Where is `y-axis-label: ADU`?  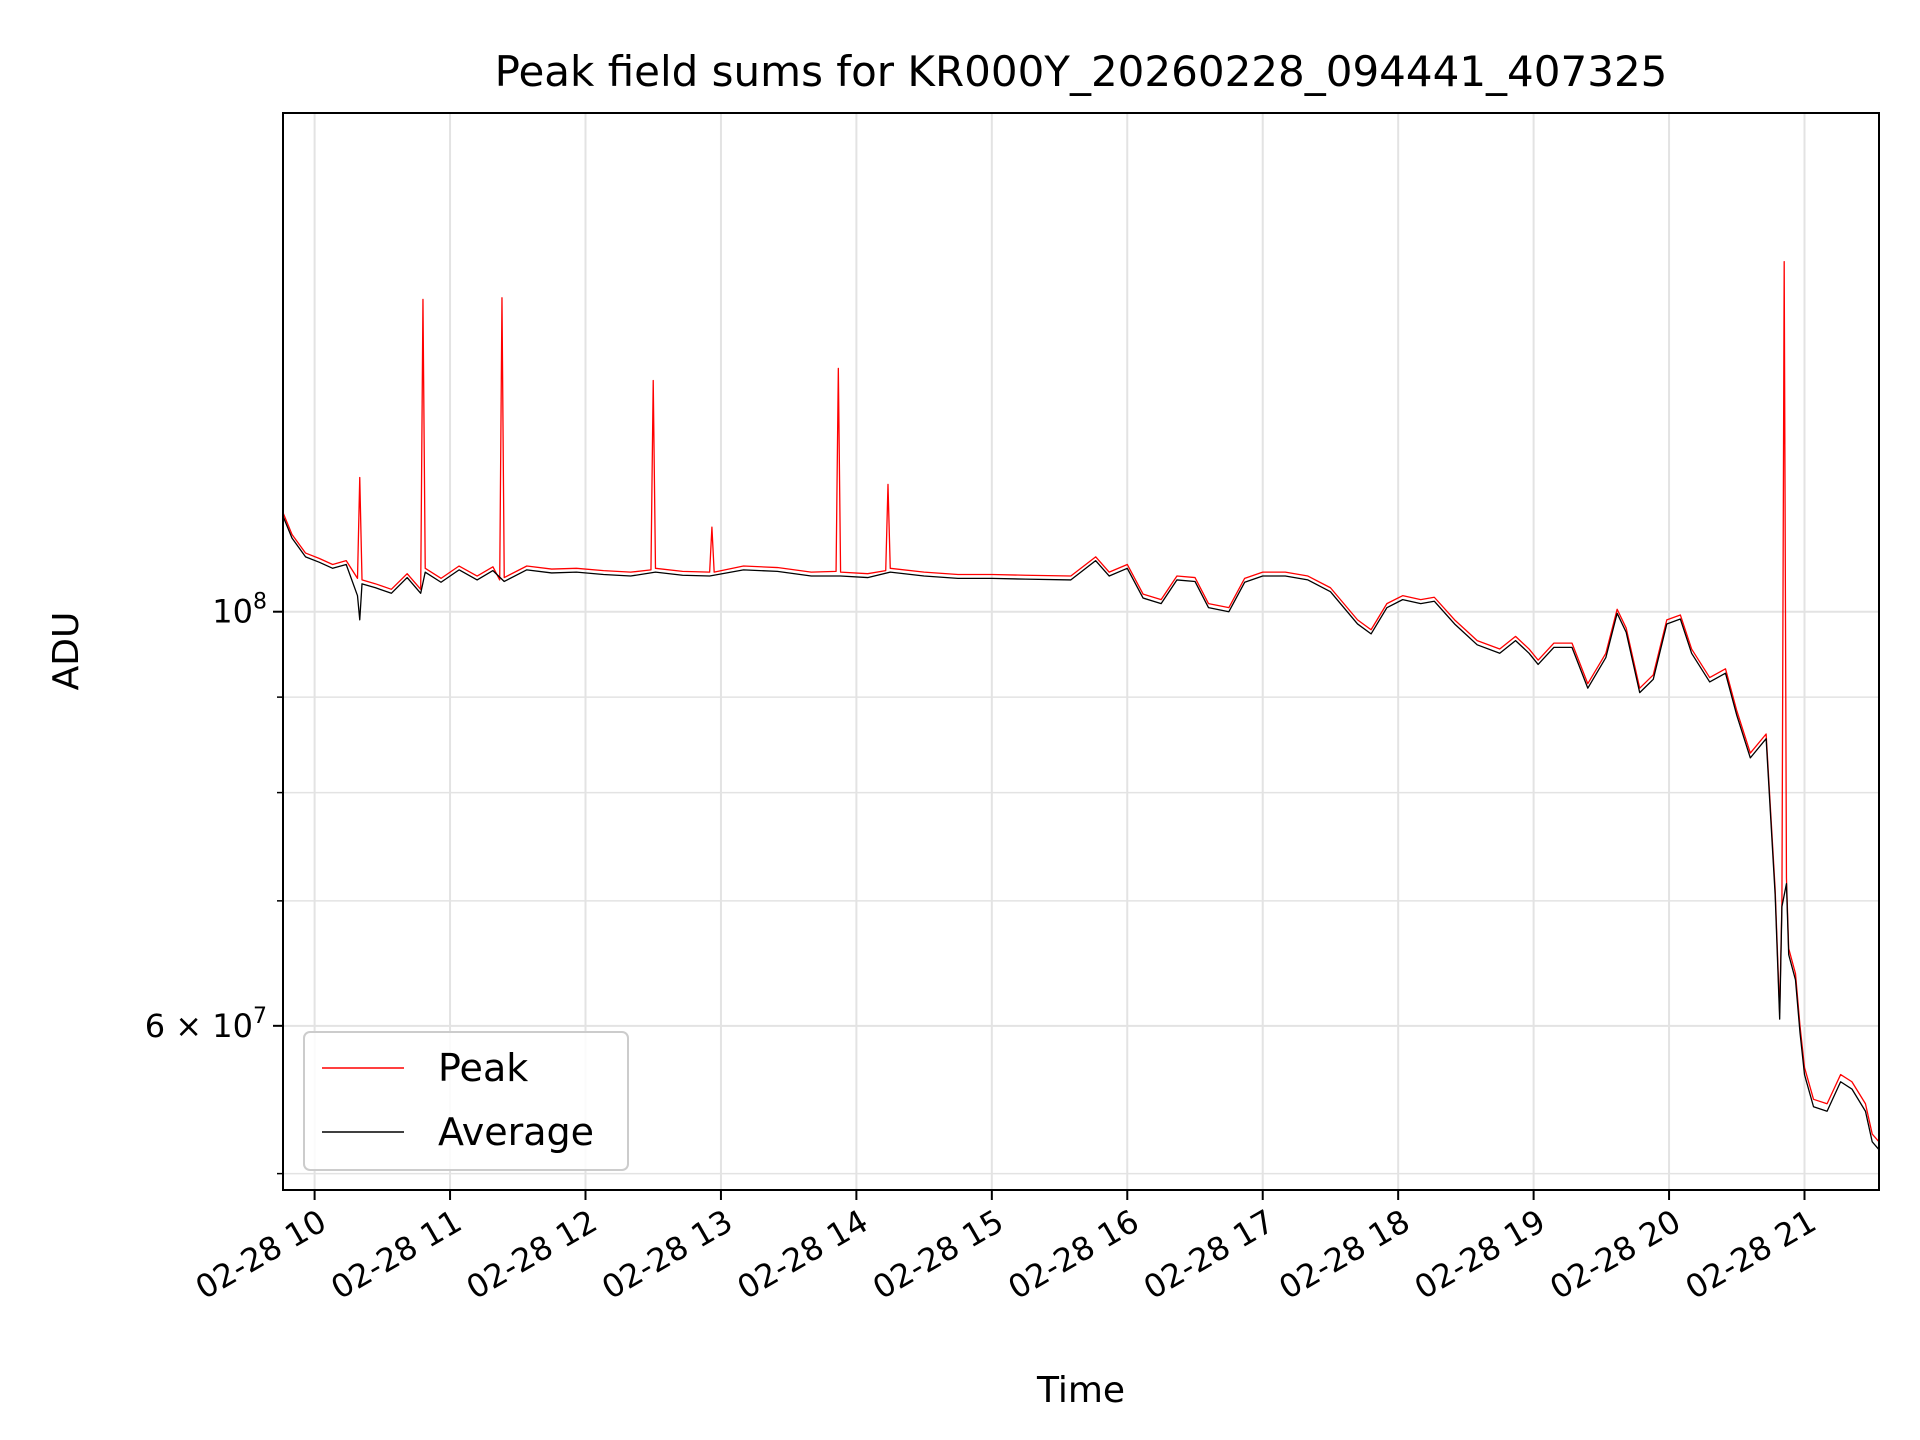
y-axis-label: ADU is located at coordinates (66, 651).